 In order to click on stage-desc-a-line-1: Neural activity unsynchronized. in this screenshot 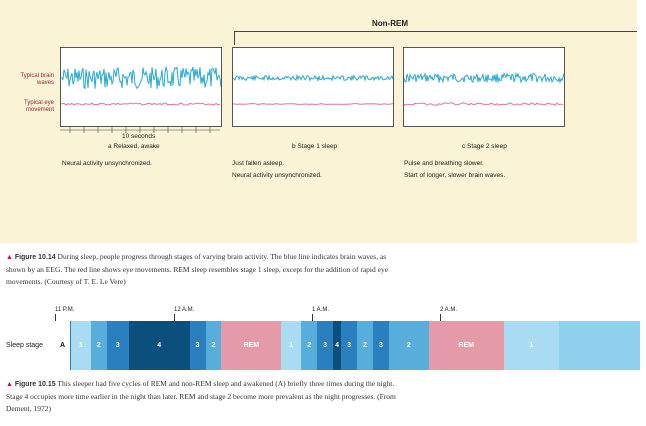, I will do `click(107, 163)`.